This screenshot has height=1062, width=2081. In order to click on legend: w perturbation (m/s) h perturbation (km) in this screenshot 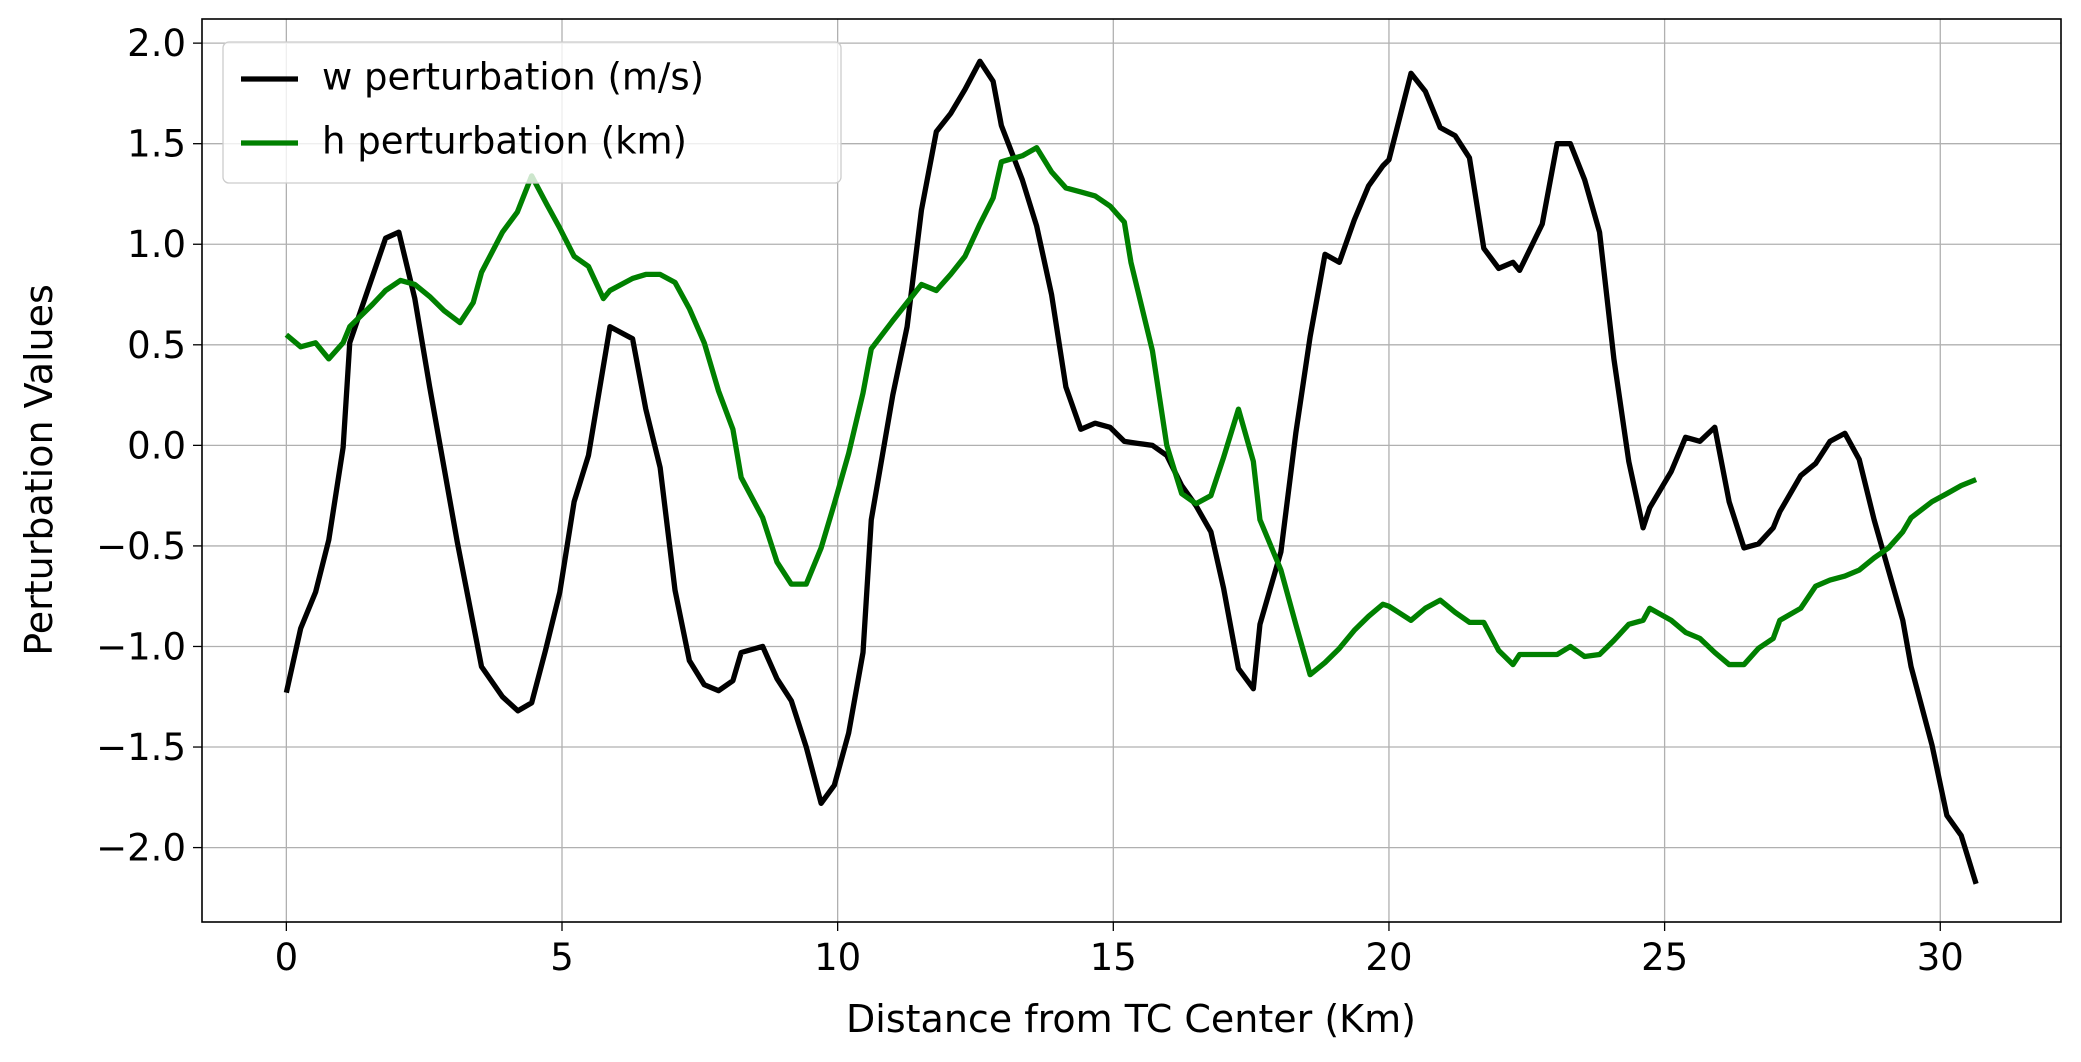, I will do `click(532, 112)`.